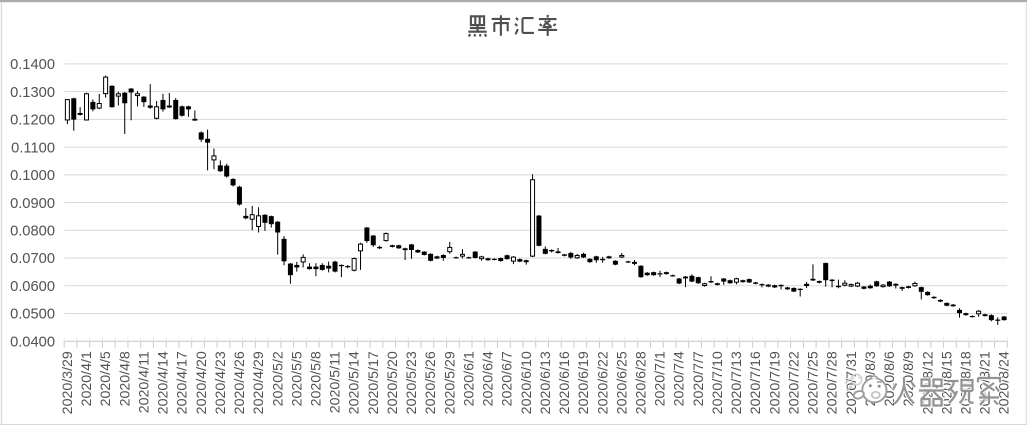  I want to click on svg-text: 2020/4/20, so click(202, 382).